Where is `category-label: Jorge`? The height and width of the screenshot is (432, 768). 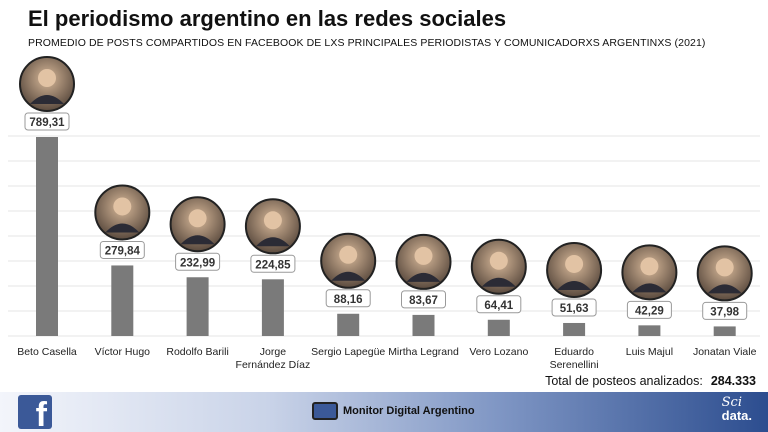 category-label: Jorge is located at coordinates (273, 352).